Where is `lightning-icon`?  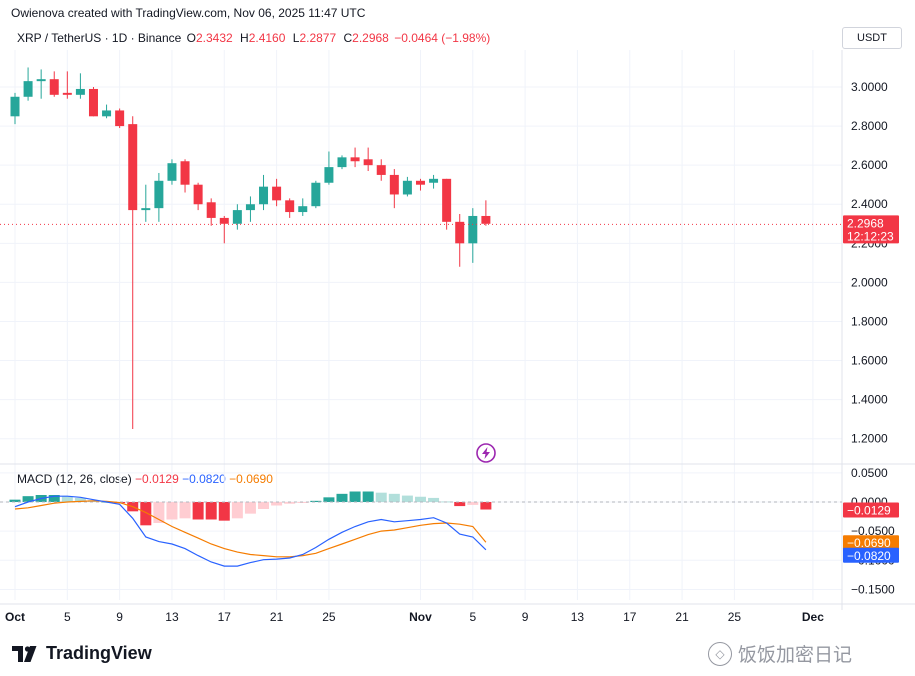 lightning-icon is located at coordinates (486, 453).